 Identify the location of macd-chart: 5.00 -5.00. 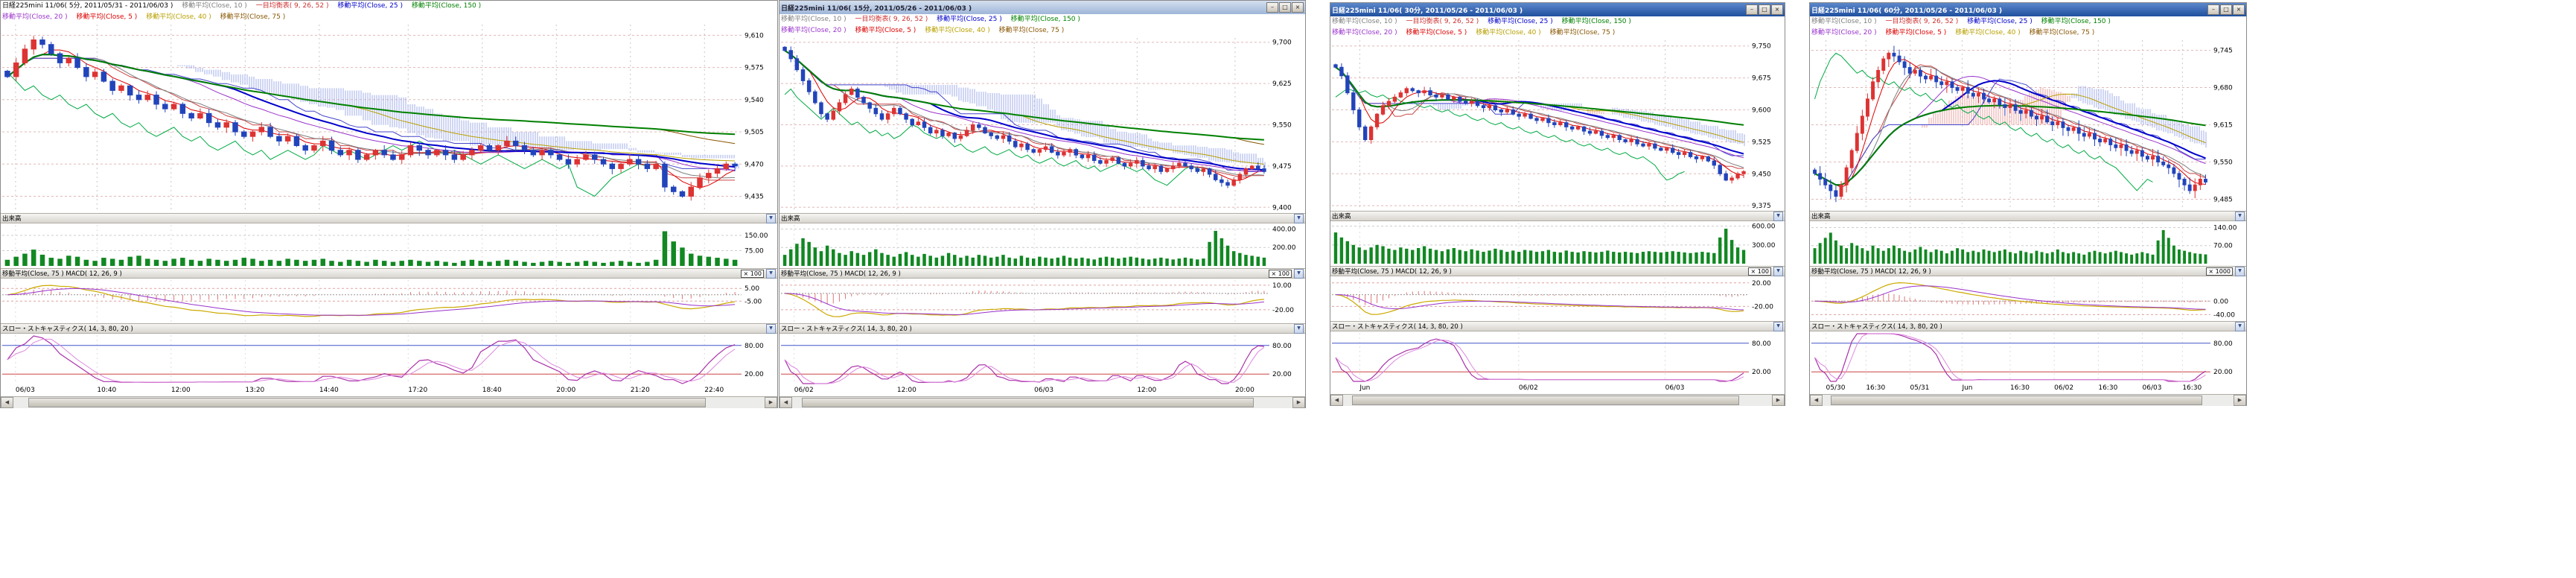
(389, 301).